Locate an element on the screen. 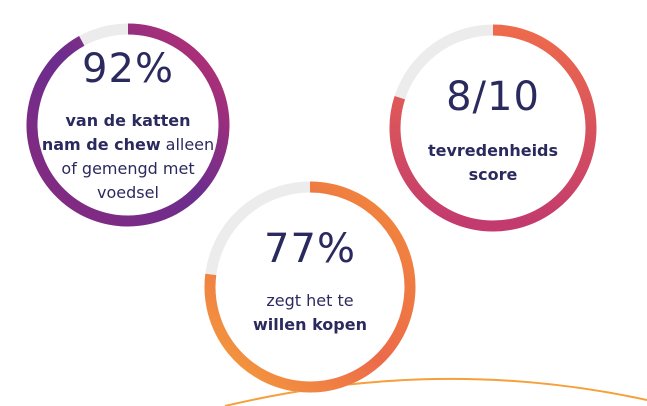  text-segment: willen kopen is located at coordinates (310, 324).